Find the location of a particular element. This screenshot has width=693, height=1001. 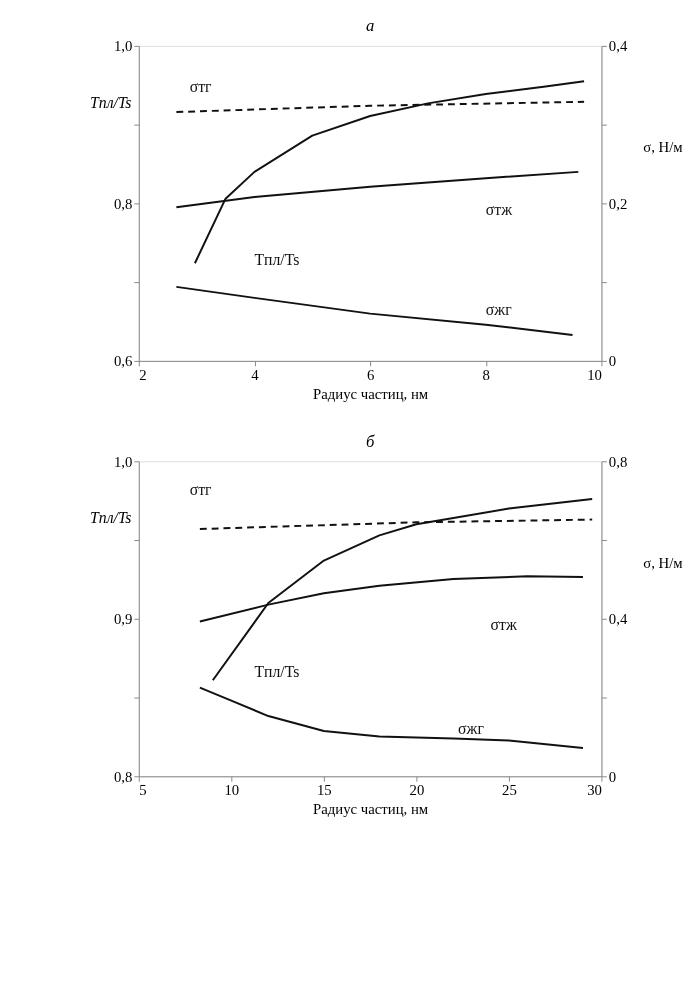

chart-title: б is located at coordinates (370, 441).